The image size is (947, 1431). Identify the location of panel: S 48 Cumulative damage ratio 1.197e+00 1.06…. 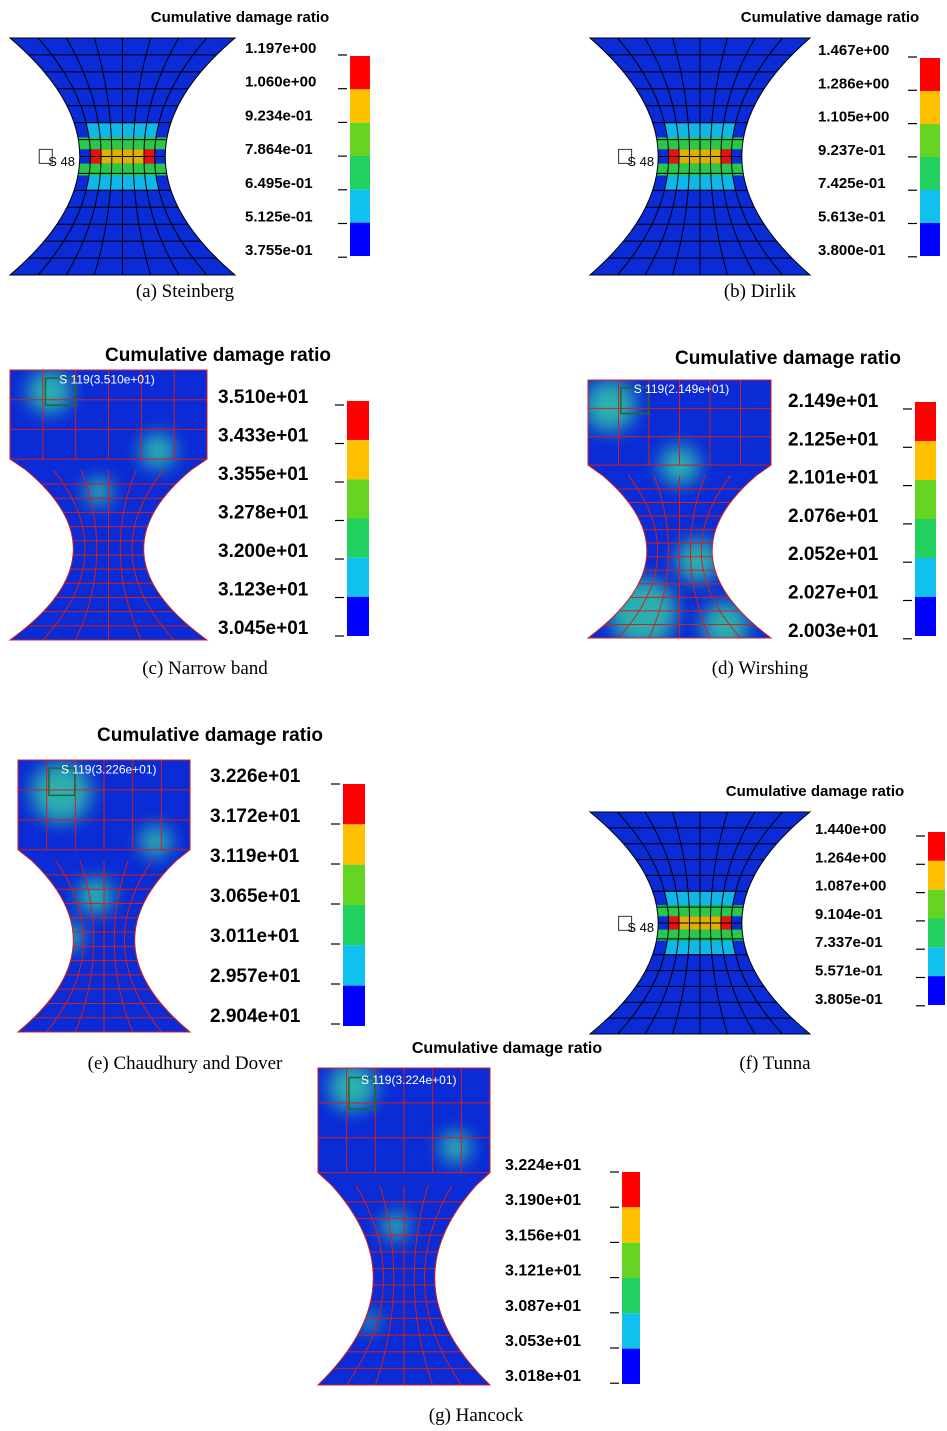
(189, 155).